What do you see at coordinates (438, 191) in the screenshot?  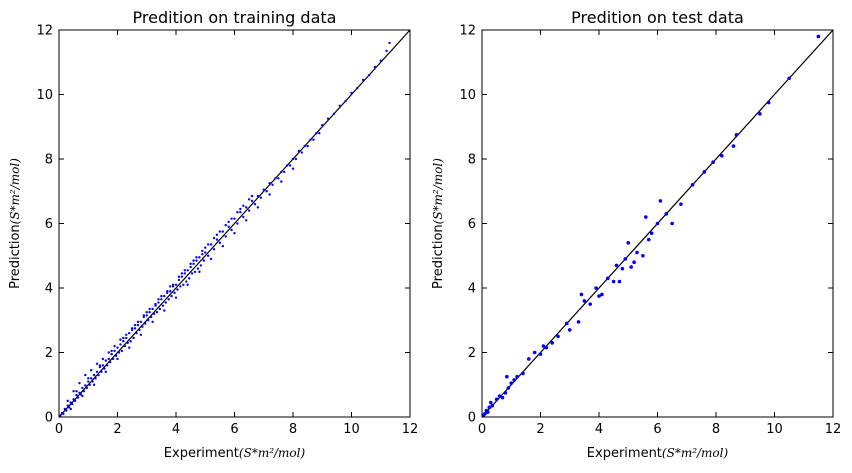 I see `y-axis-label-unit: (S*m²/mol)` at bounding box center [438, 191].